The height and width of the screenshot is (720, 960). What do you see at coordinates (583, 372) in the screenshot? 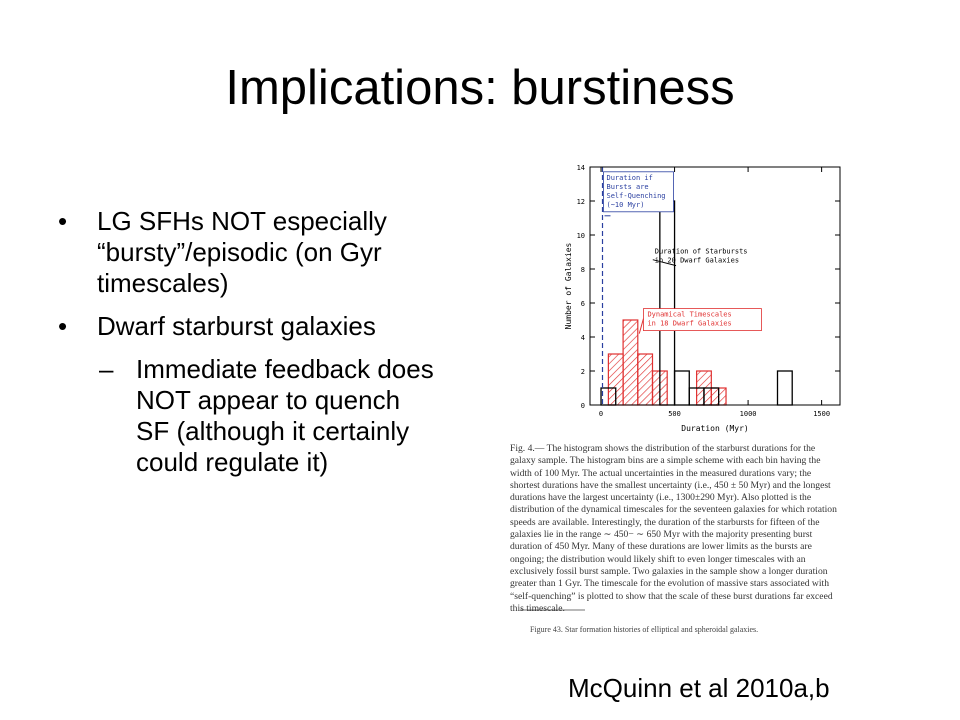
I see `y-tick-label: 2` at bounding box center [583, 372].